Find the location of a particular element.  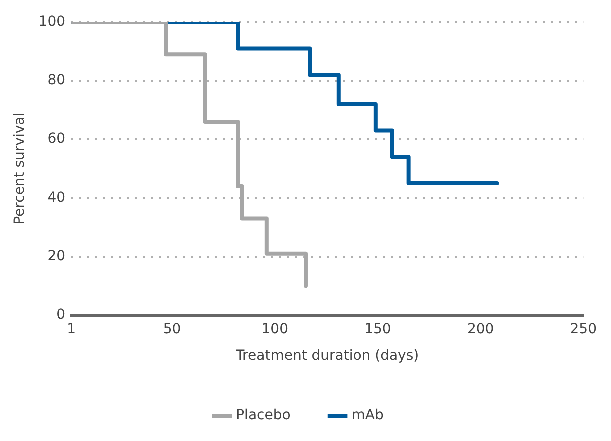

y-tick-label: 60 is located at coordinates (57, 139).